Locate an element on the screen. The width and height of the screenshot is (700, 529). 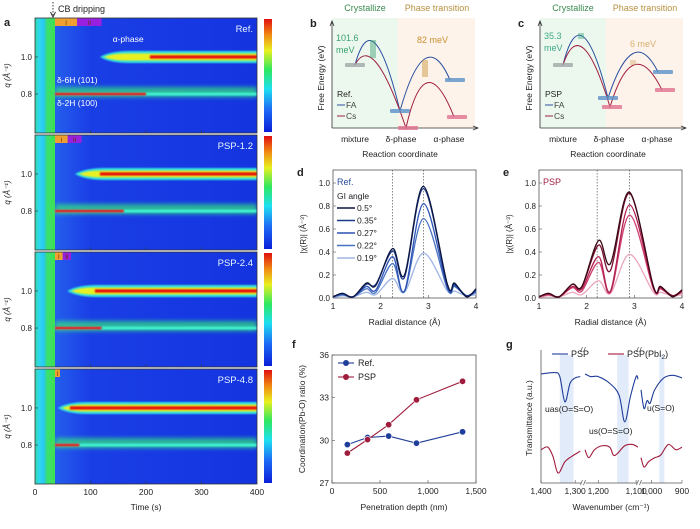
level-mixture is located at coordinates (355, 65).